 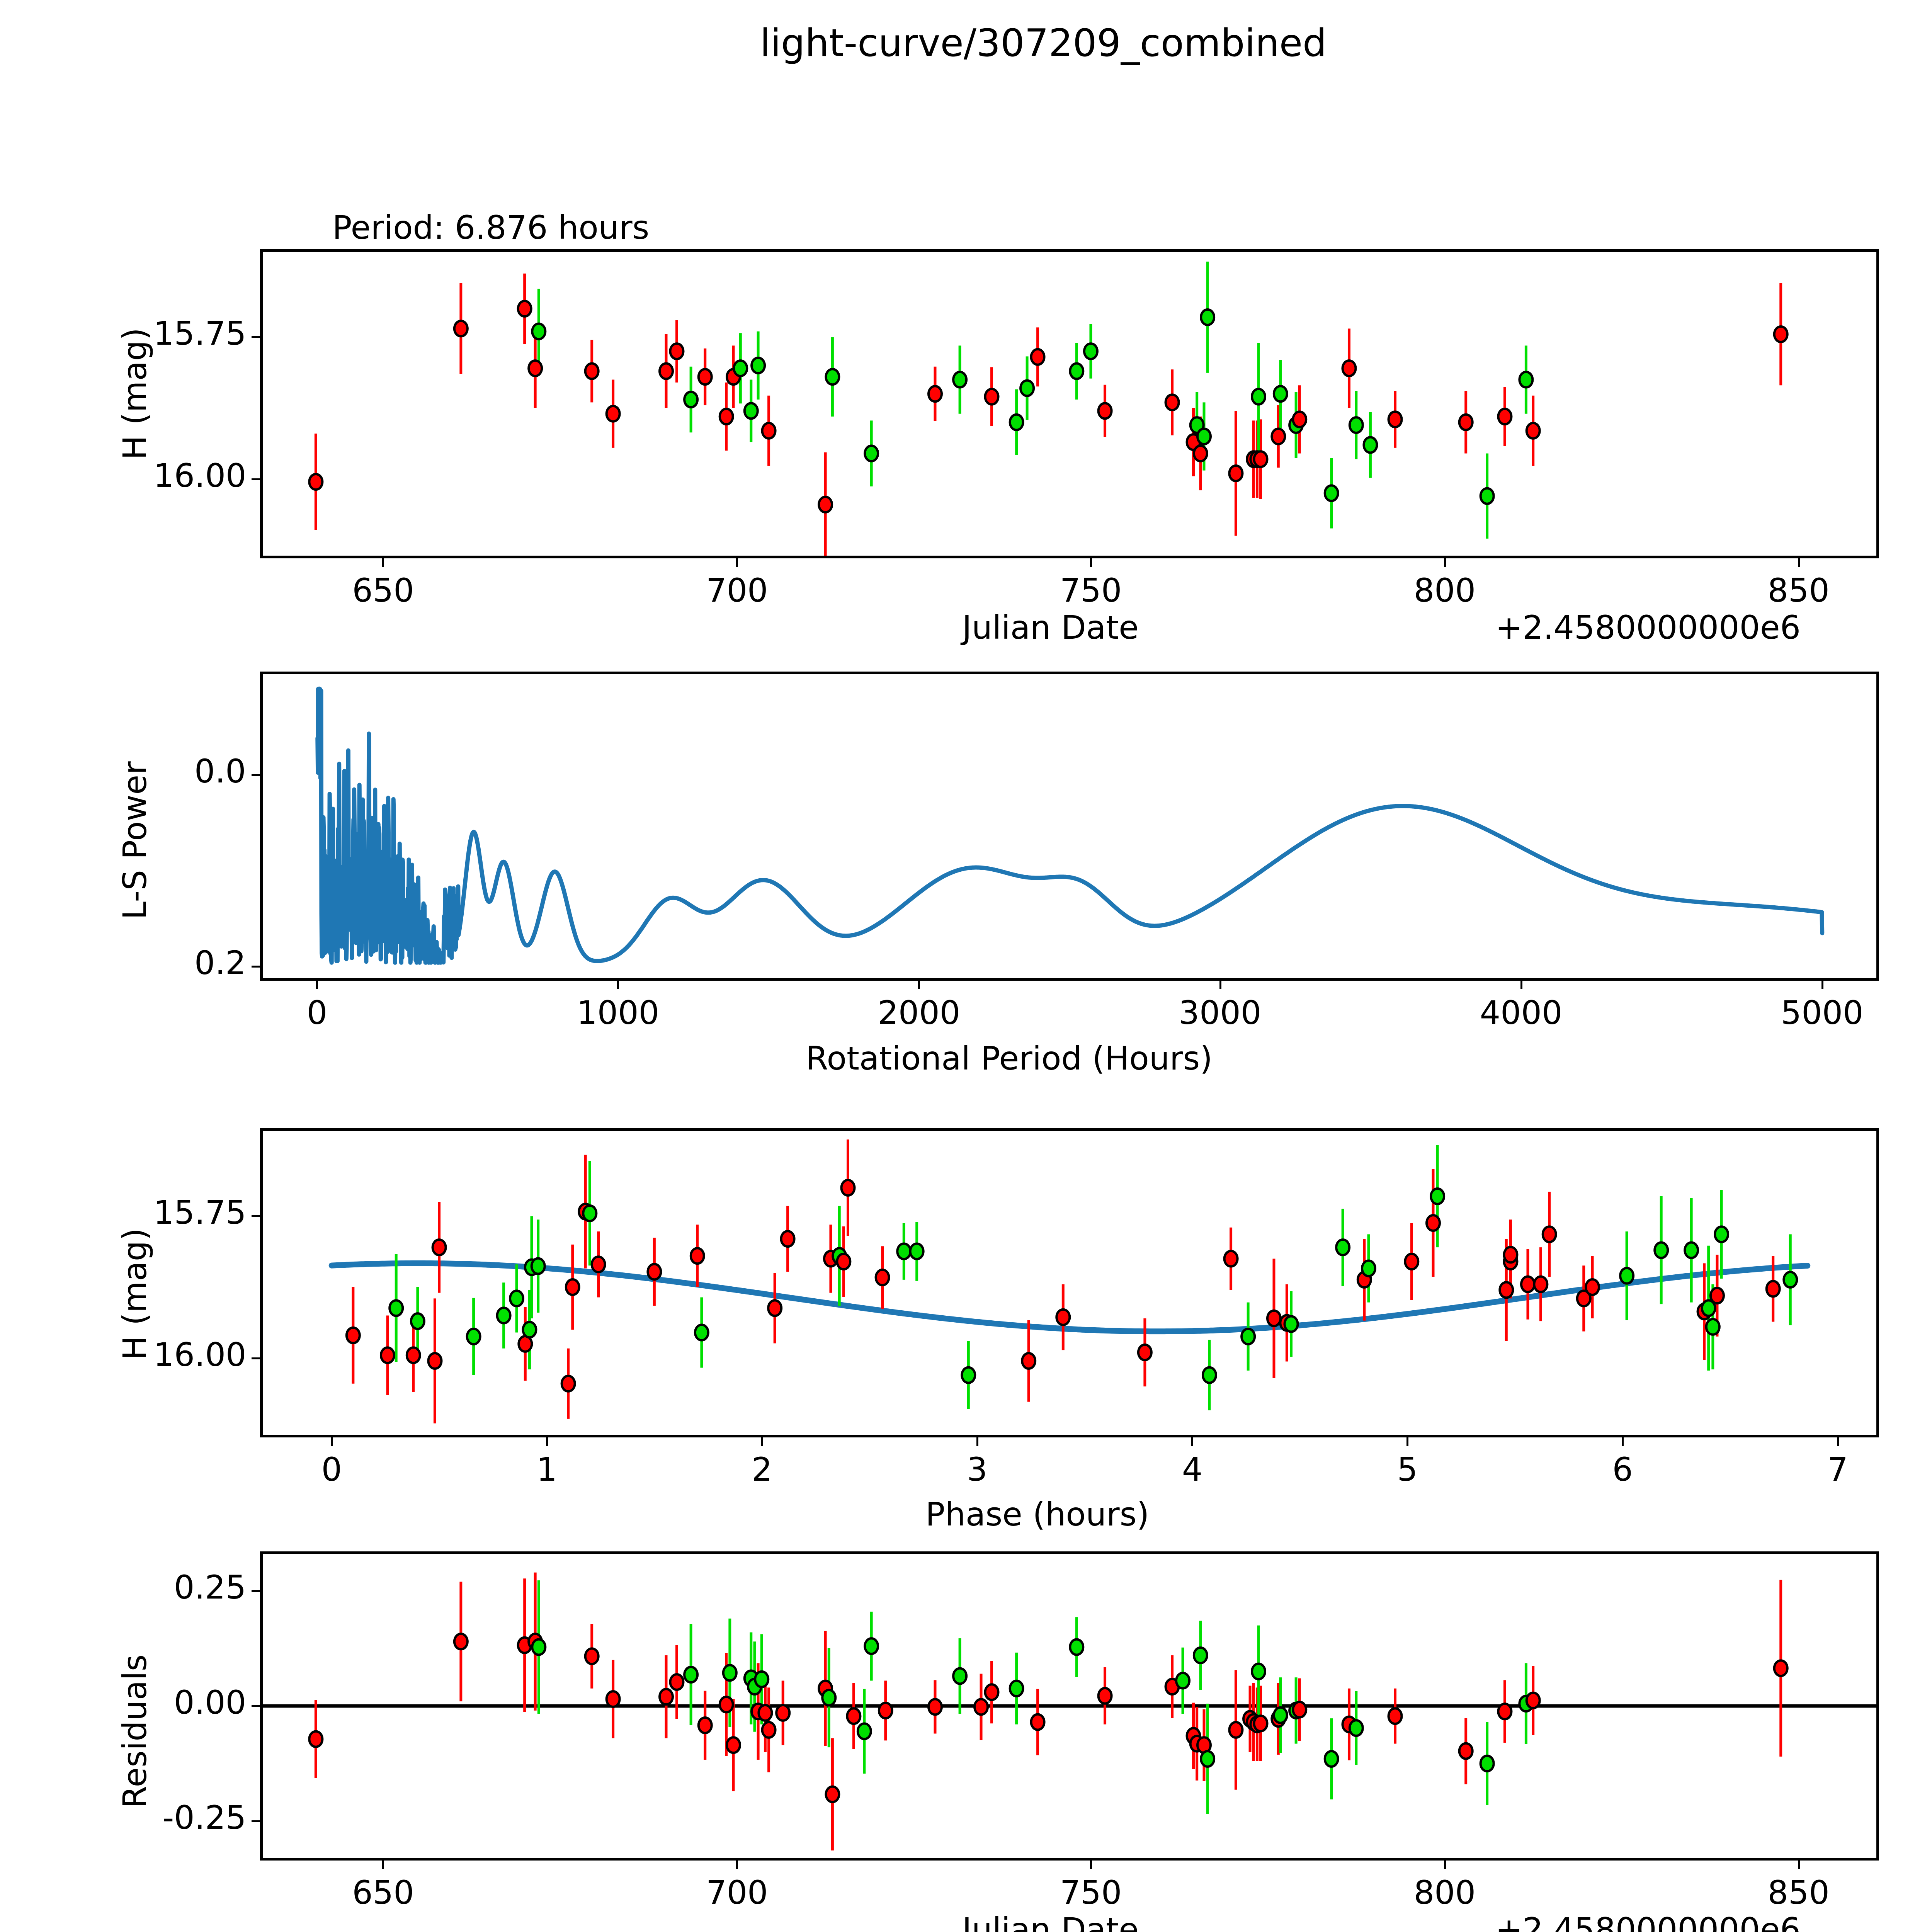 What do you see at coordinates (1050, 628) in the screenshot?
I see `lightcurve-xlabel: Julian Date` at bounding box center [1050, 628].